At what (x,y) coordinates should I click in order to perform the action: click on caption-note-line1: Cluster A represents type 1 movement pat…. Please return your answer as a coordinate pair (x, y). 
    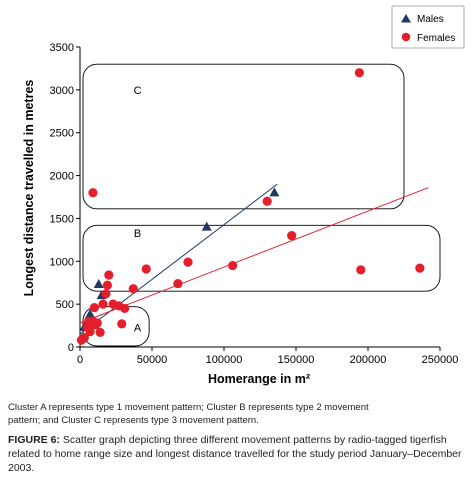
    Looking at the image, I should click on (188, 407).